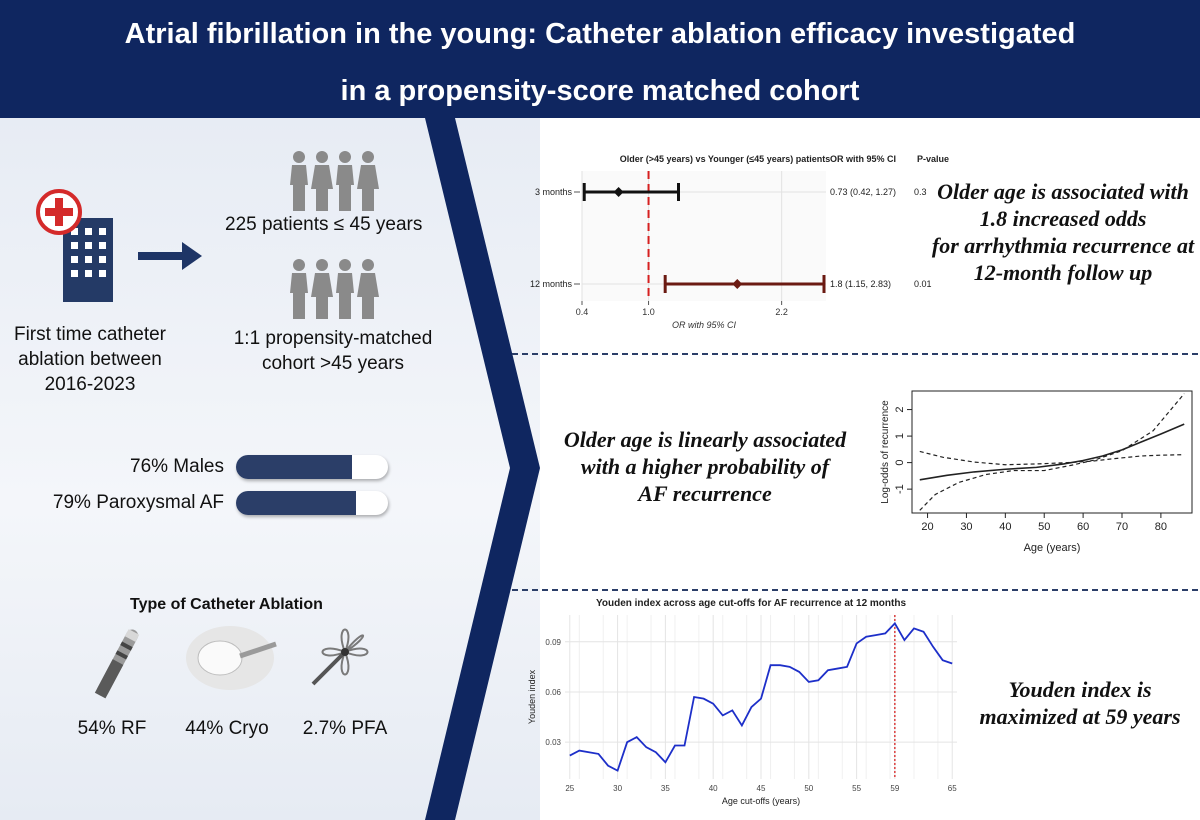 Image resolution: width=1200 pixels, height=820 pixels. I want to click on ablation-type-rf: 54% RF, so click(112, 728).